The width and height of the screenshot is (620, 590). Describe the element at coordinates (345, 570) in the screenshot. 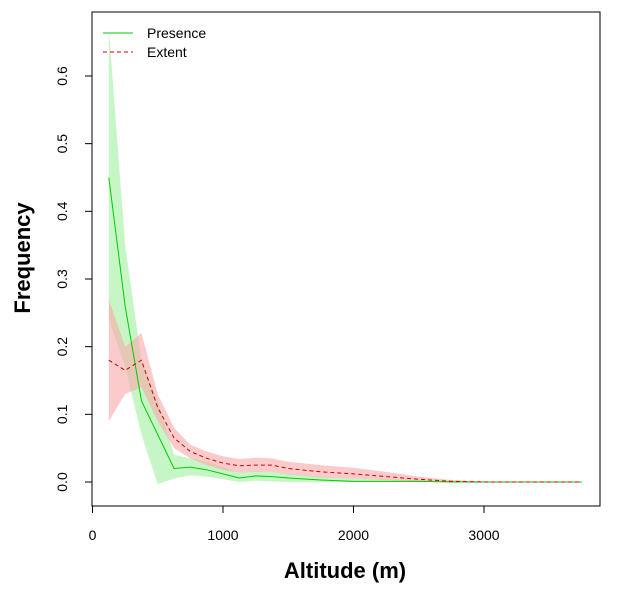

I see `x-axis-label: Altitude (m)` at that location.